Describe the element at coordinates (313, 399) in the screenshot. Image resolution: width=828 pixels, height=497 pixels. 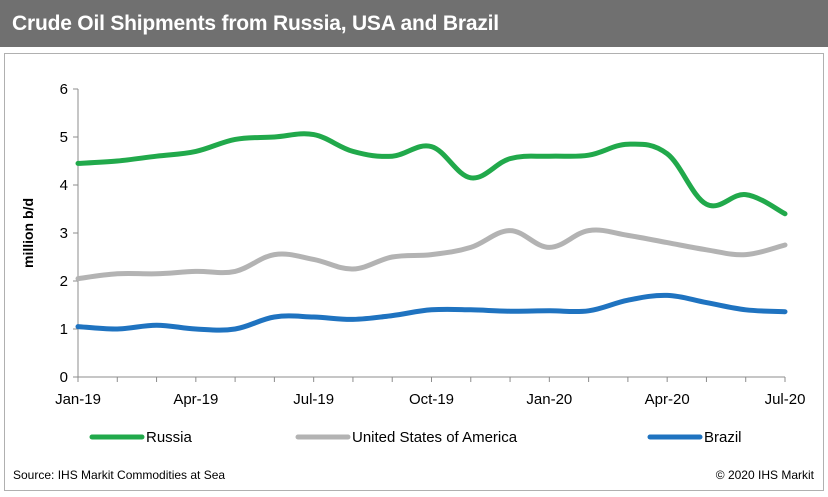
I see `x-tick-label: Jul-19` at that location.